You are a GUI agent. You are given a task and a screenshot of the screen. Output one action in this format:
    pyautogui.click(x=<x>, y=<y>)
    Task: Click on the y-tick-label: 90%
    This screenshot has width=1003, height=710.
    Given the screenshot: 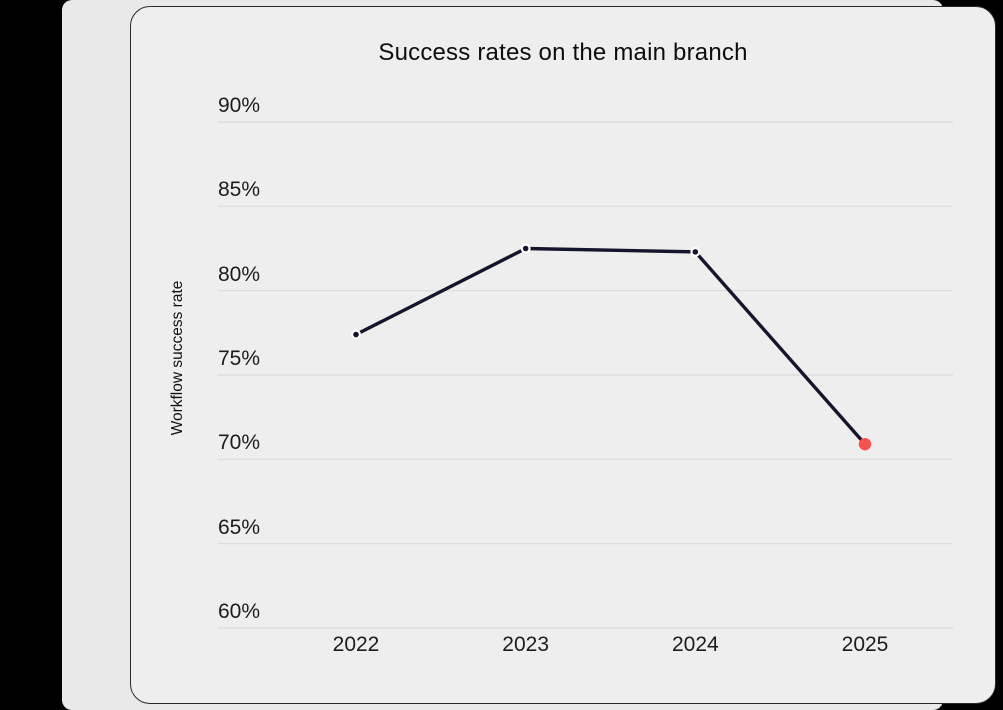 What is the action you would take?
    pyautogui.click(x=239, y=105)
    